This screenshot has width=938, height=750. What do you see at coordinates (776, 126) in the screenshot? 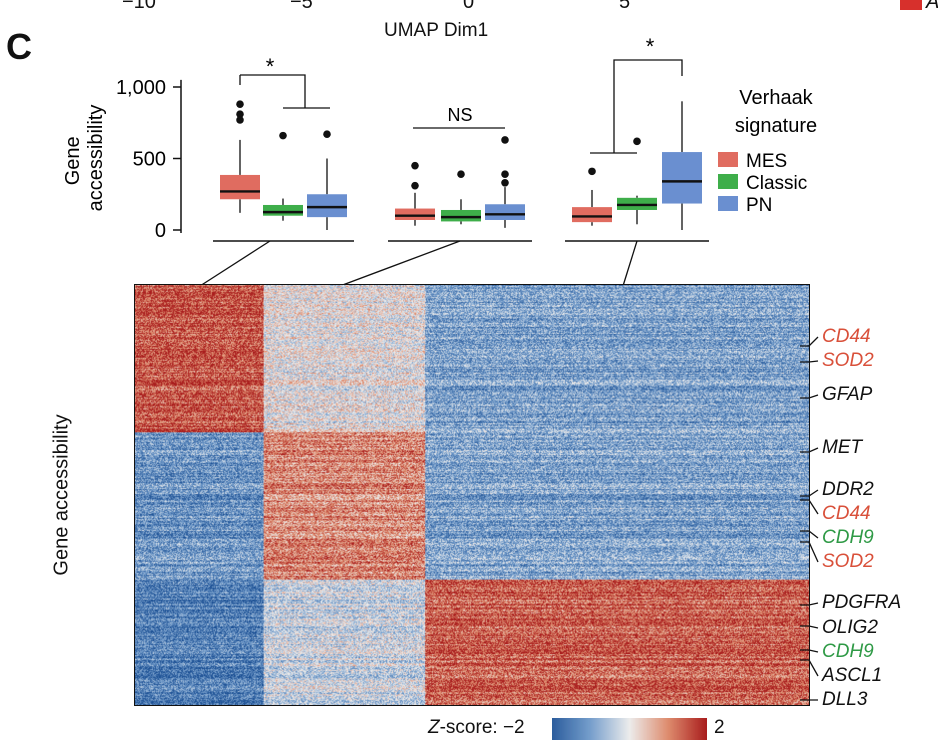
I see `legend-title-line2: signature` at bounding box center [776, 126].